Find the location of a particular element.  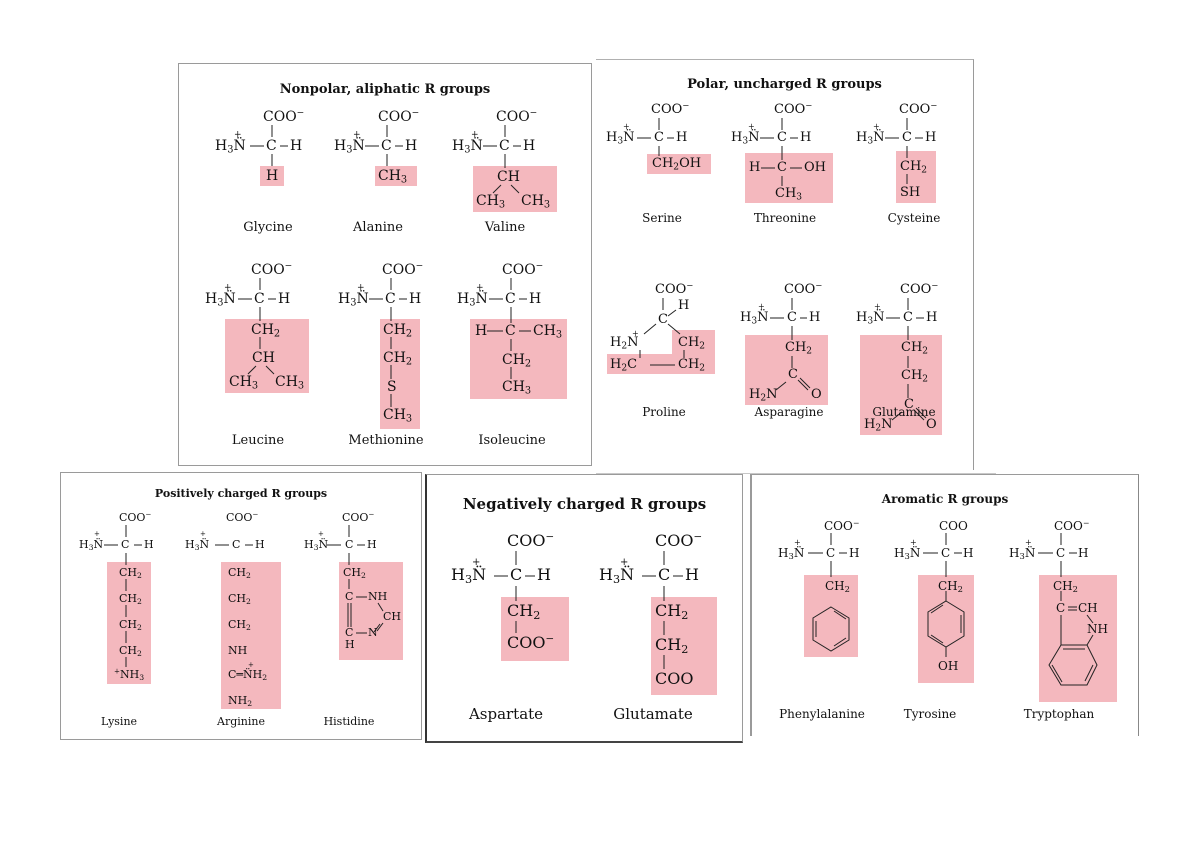

amino-acid-name: Methionine is located at coordinates (386, 440).